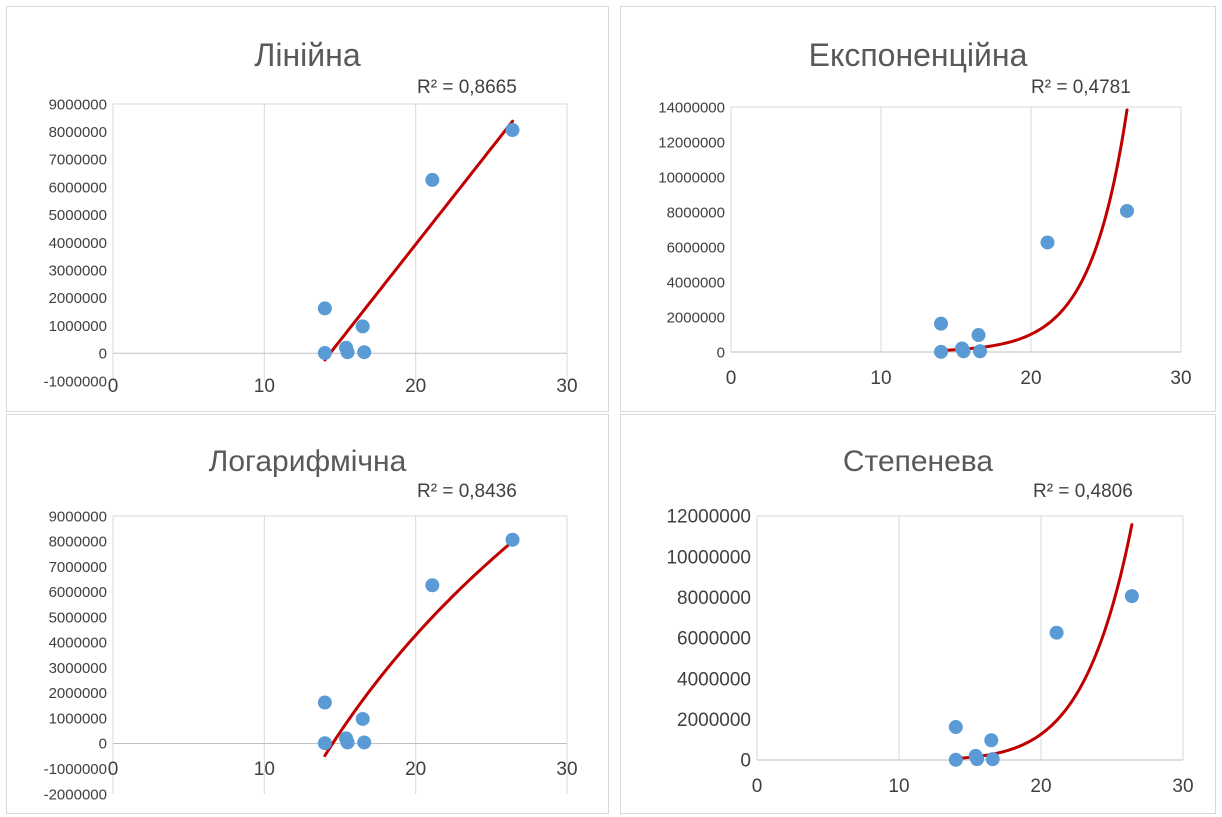 This screenshot has height=817, width=1222. What do you see at coordinates (307, 55) in the screenshot?
I see `chart-title: Лінійна` at bounding box center [307, 55].